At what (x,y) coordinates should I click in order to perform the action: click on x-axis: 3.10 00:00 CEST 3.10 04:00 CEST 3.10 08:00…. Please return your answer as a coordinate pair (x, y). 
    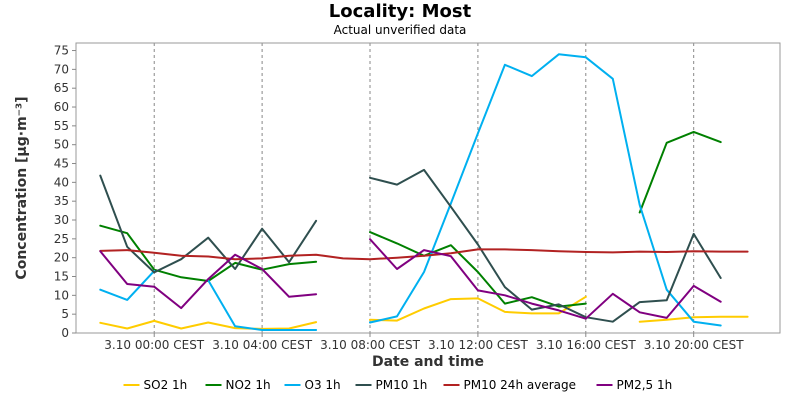
    Looking at the image, I should click on (424, 342).